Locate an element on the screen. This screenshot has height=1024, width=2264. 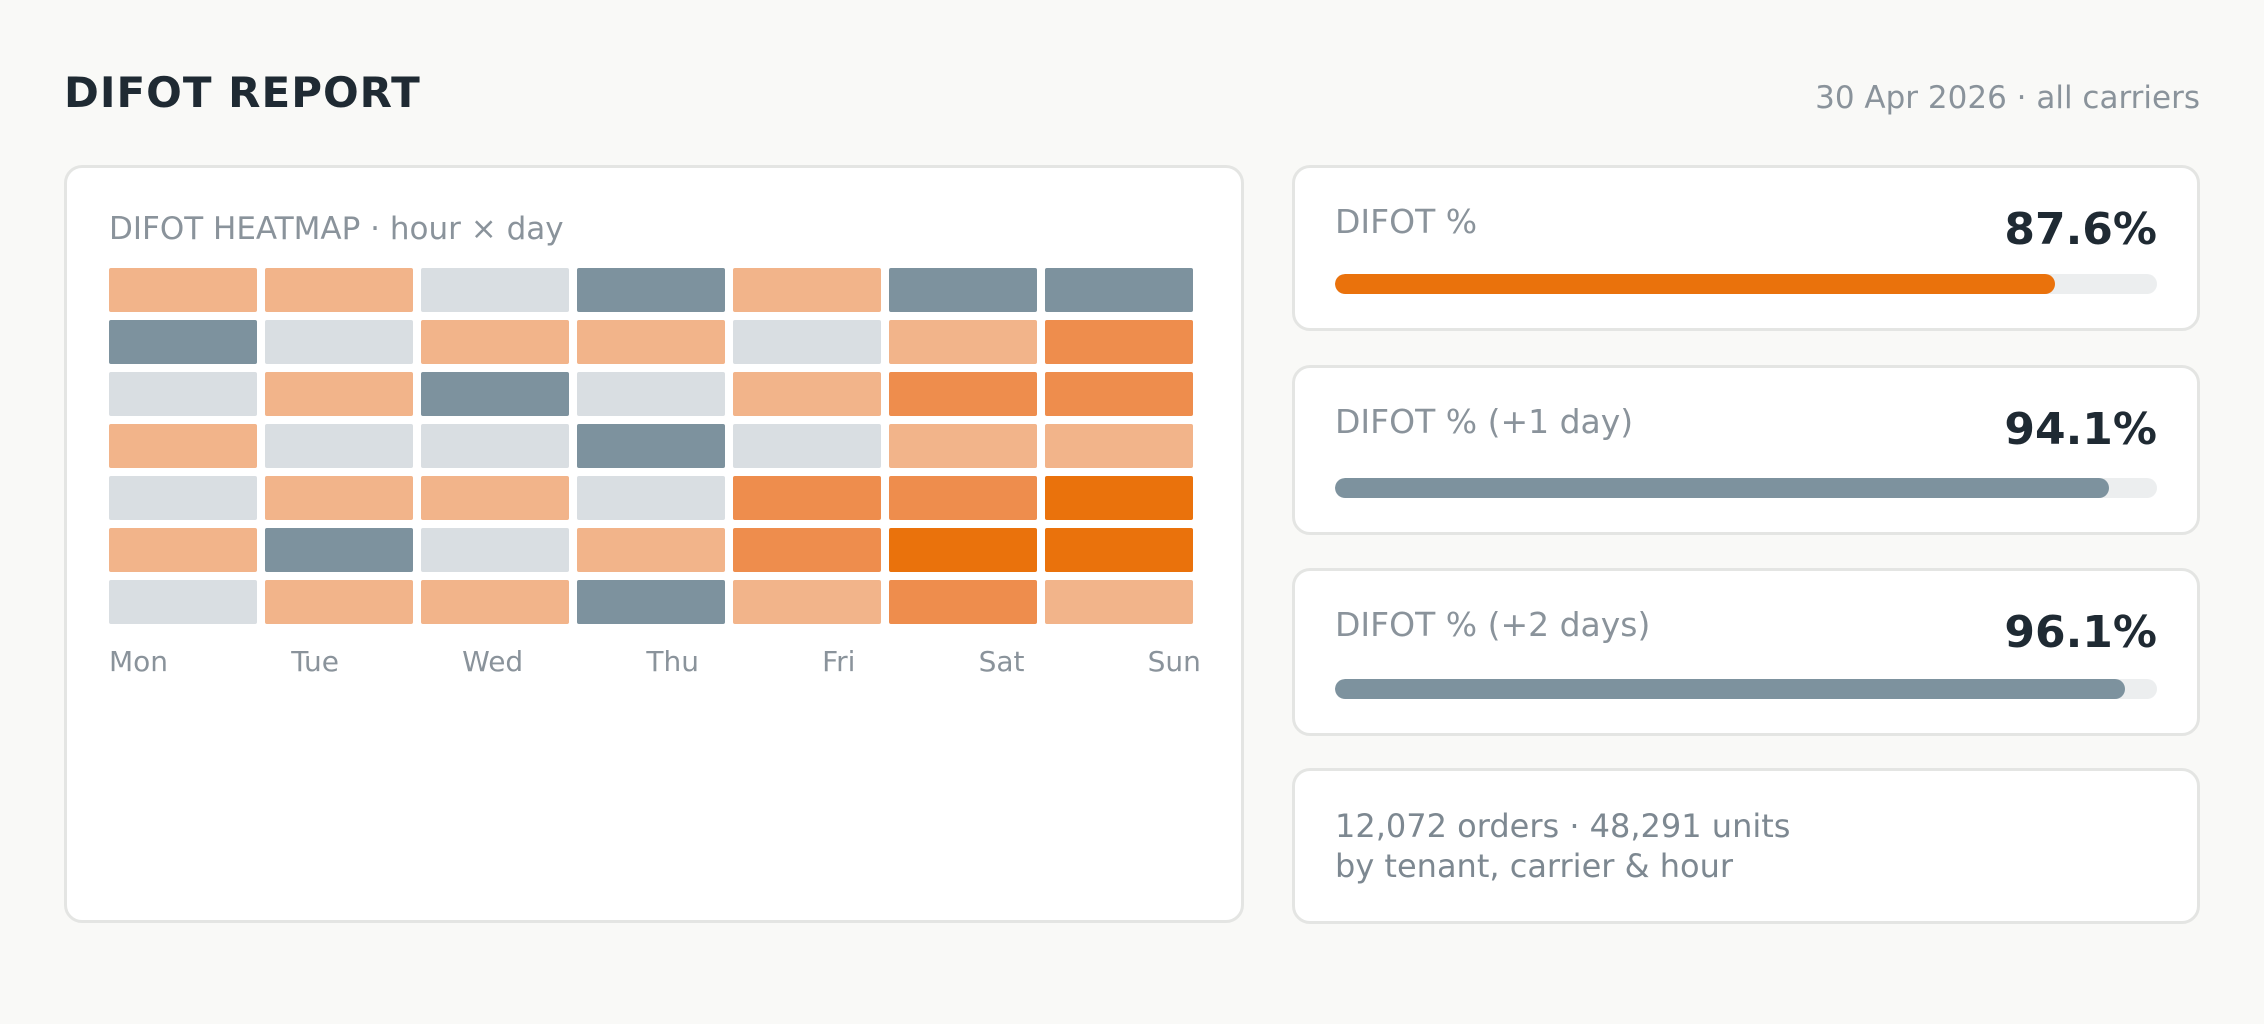
report-date-subtitle: 30 Apr 2026 · all carriers is located at coordinates (2007, 98).